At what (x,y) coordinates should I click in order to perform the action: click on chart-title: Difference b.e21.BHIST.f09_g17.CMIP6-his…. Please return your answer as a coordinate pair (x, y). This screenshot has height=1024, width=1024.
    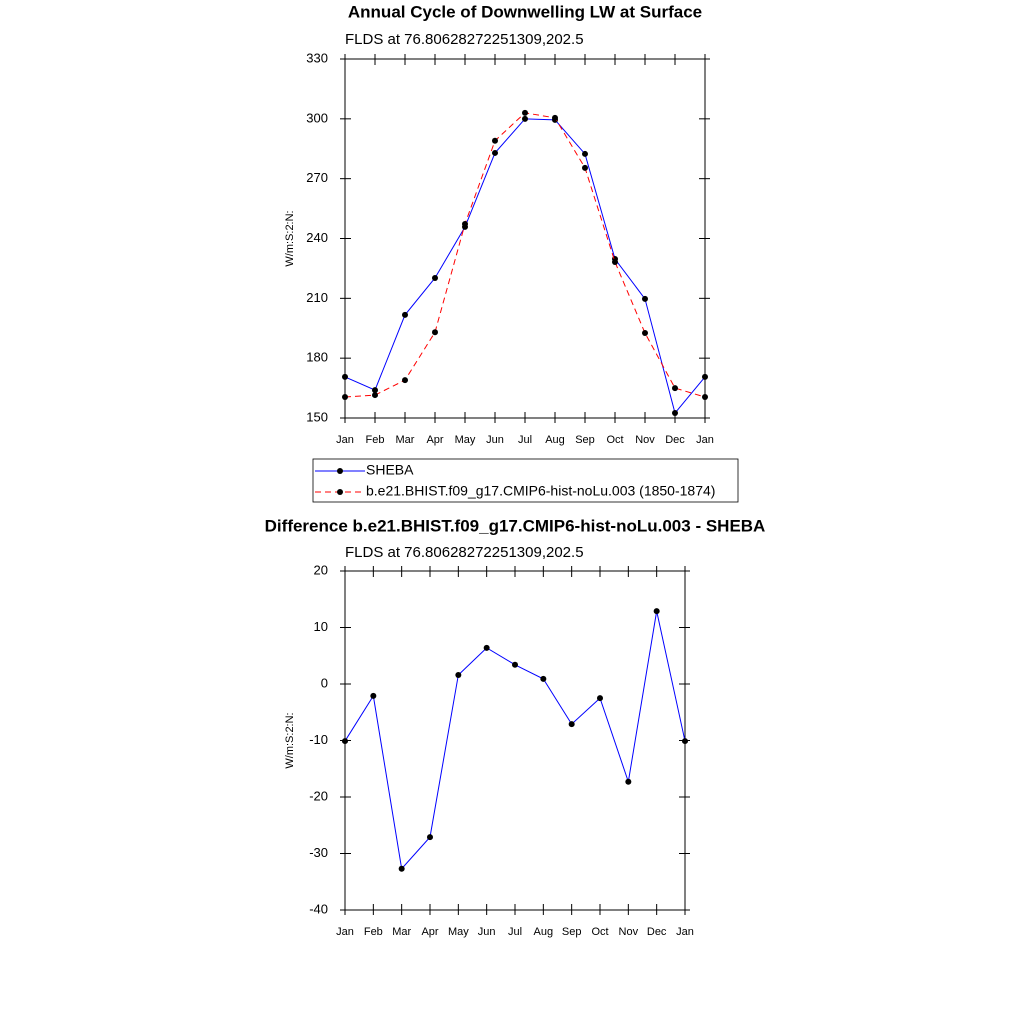
    Looking at the image, I should click on (515, 525).